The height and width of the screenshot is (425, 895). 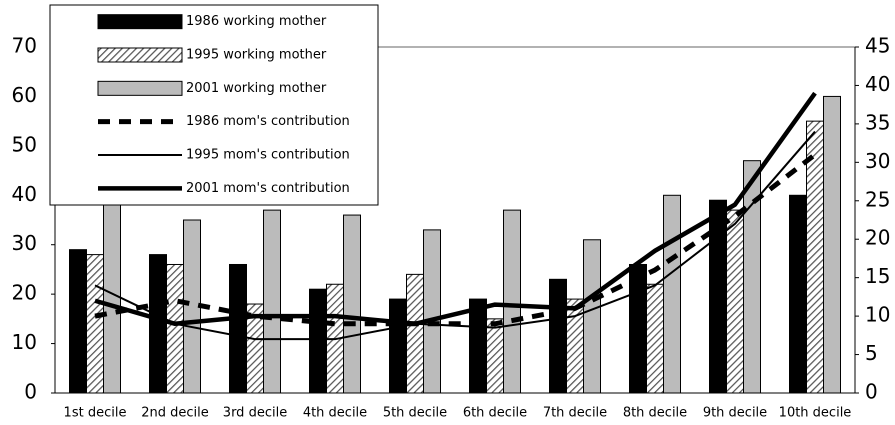 What do you see at coordinates (871, 353) in the screenshot?
I see `y2-tick-label: 5` at bounding box center [871, 353].